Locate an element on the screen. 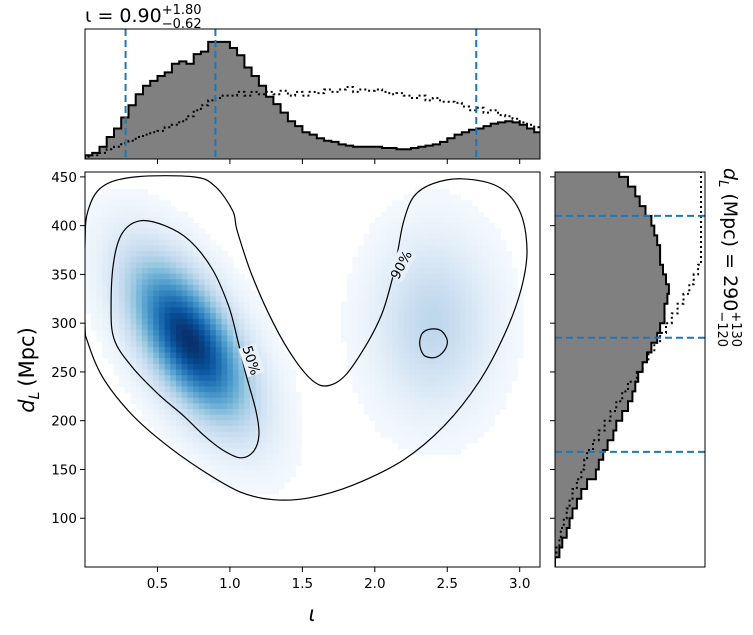 The height and width of the screenshot is (635, 753). joint-x-ticks: 0.5 1.0 1.5 2.0 2.5 3.0 is located at coordinates (338, 579).